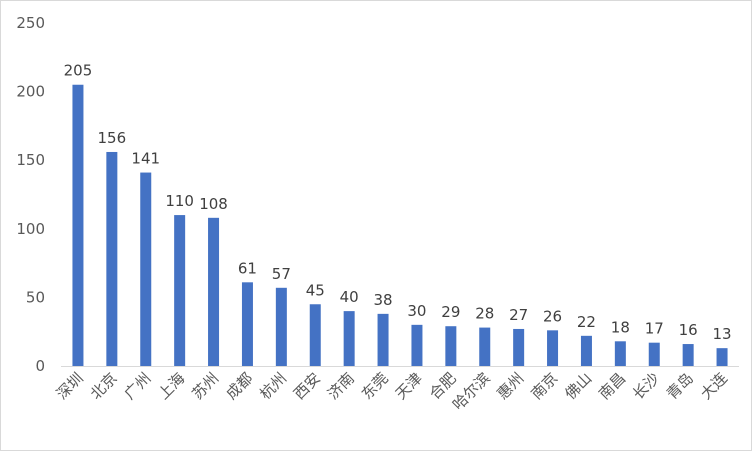  I want to click on data-label: 22, so click(586, 322).